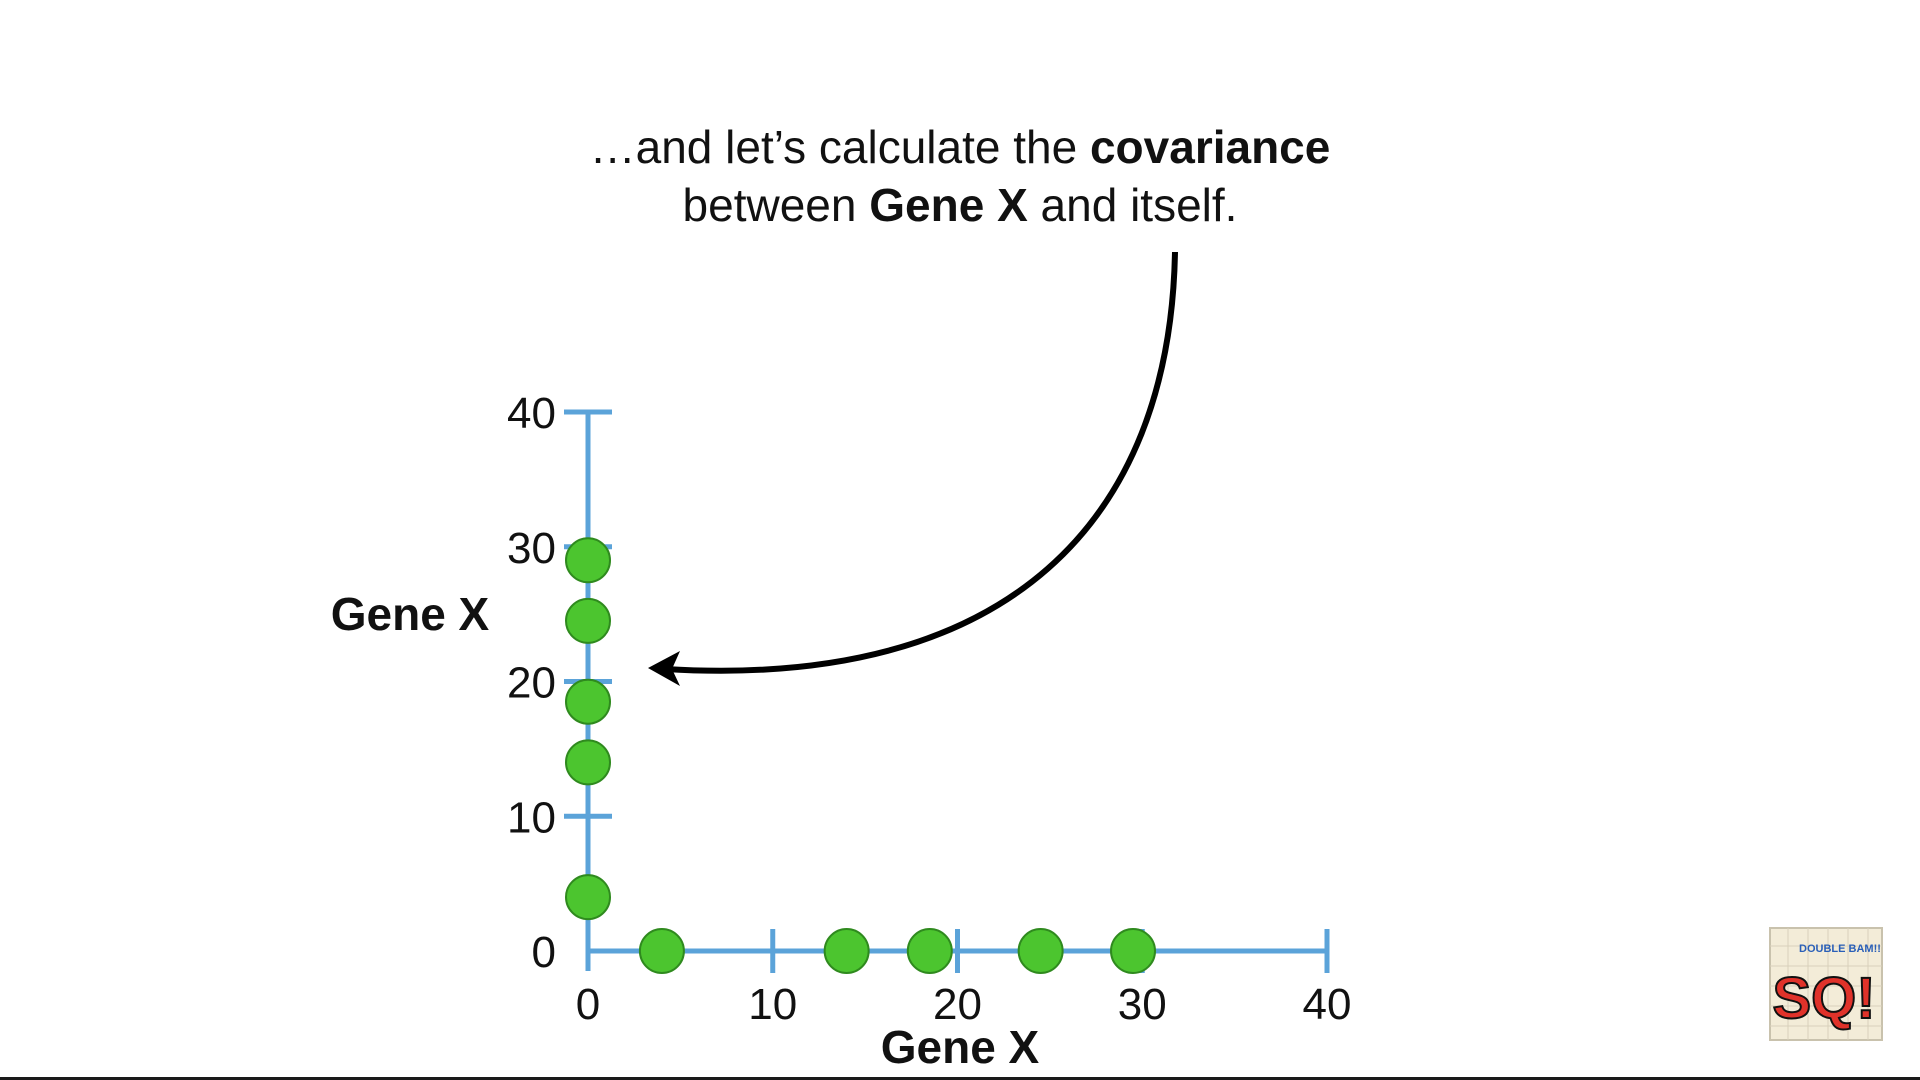  What do you see at coordinates (776, 205) in the screenshot?
I see `caption-line2-prefix: between` at bounding box center [776, 205].